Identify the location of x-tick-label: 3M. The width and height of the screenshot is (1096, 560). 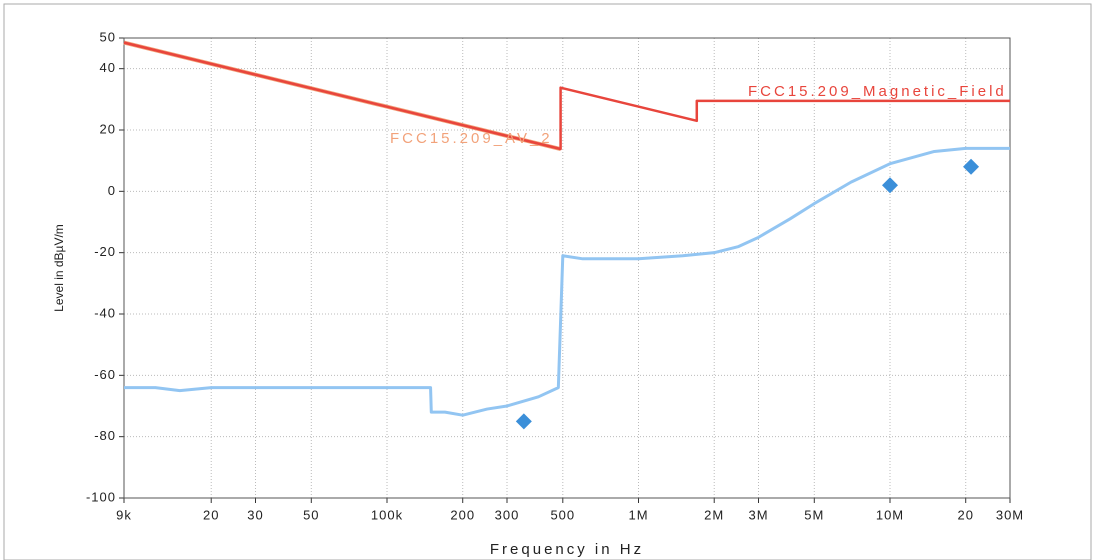
(758, 514).